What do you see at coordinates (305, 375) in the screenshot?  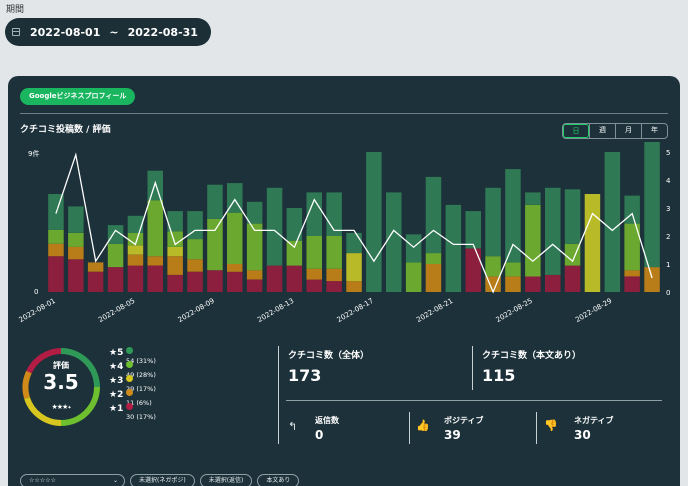 I see `total-reviews-value: 173` at bounding box center [305, 375].